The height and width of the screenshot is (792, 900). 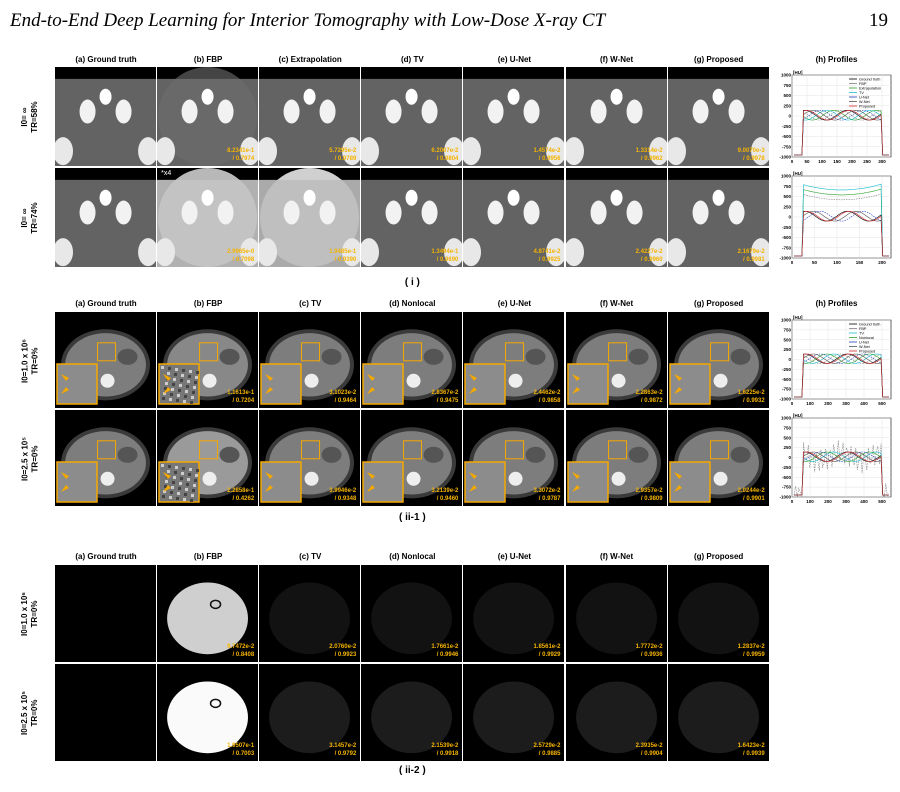 What do you see at coordinates (514, 458) in the screenshot?
I see `image-cell: 3.3072e-2 / 0.9787` at bounding box center [514, 458].